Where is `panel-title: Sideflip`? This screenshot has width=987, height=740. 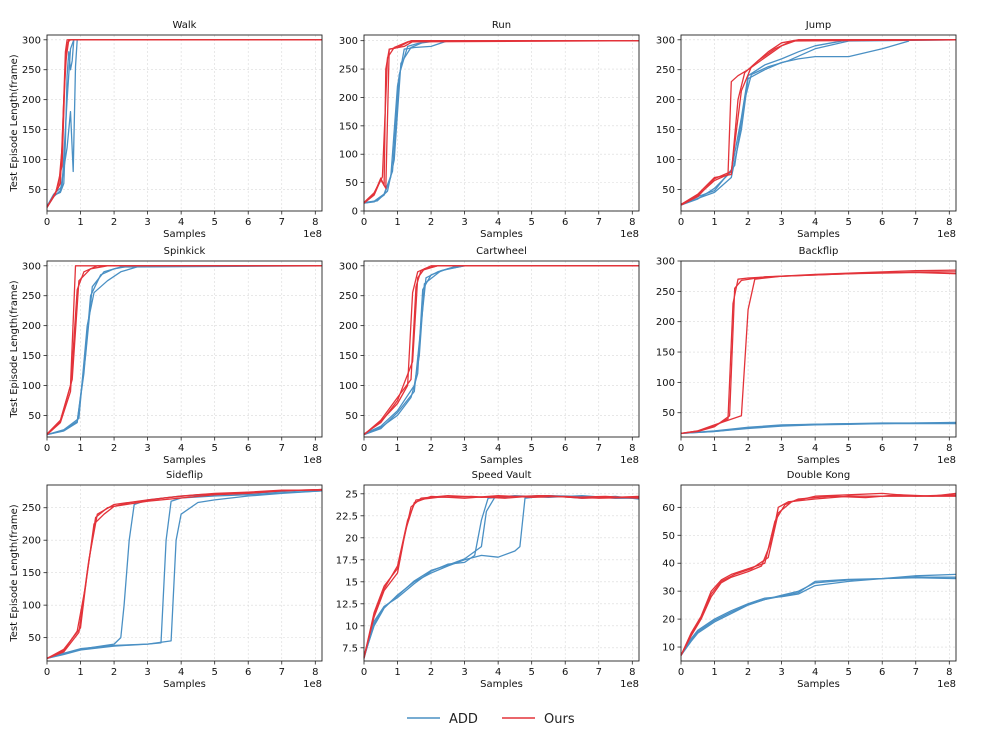
panel-title: Sideflip is located at coordinates (184, 475).